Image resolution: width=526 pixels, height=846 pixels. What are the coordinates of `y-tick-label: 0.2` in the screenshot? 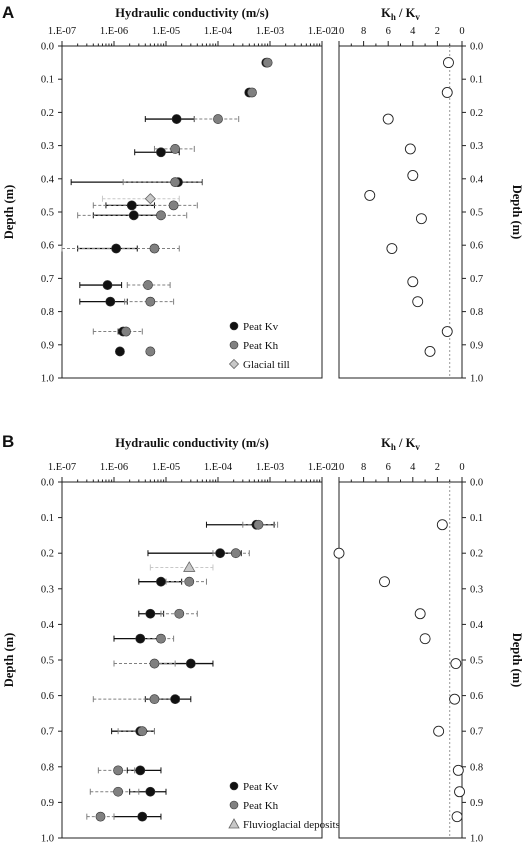 It's located at (47, 113).